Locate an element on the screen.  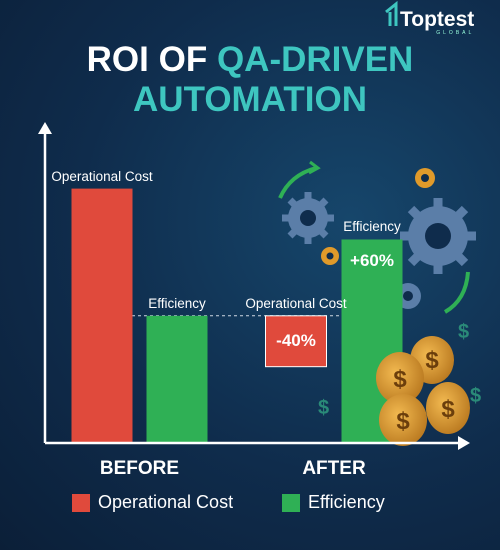
legend-item: Operational Cost is located at coordinates (152, 502).